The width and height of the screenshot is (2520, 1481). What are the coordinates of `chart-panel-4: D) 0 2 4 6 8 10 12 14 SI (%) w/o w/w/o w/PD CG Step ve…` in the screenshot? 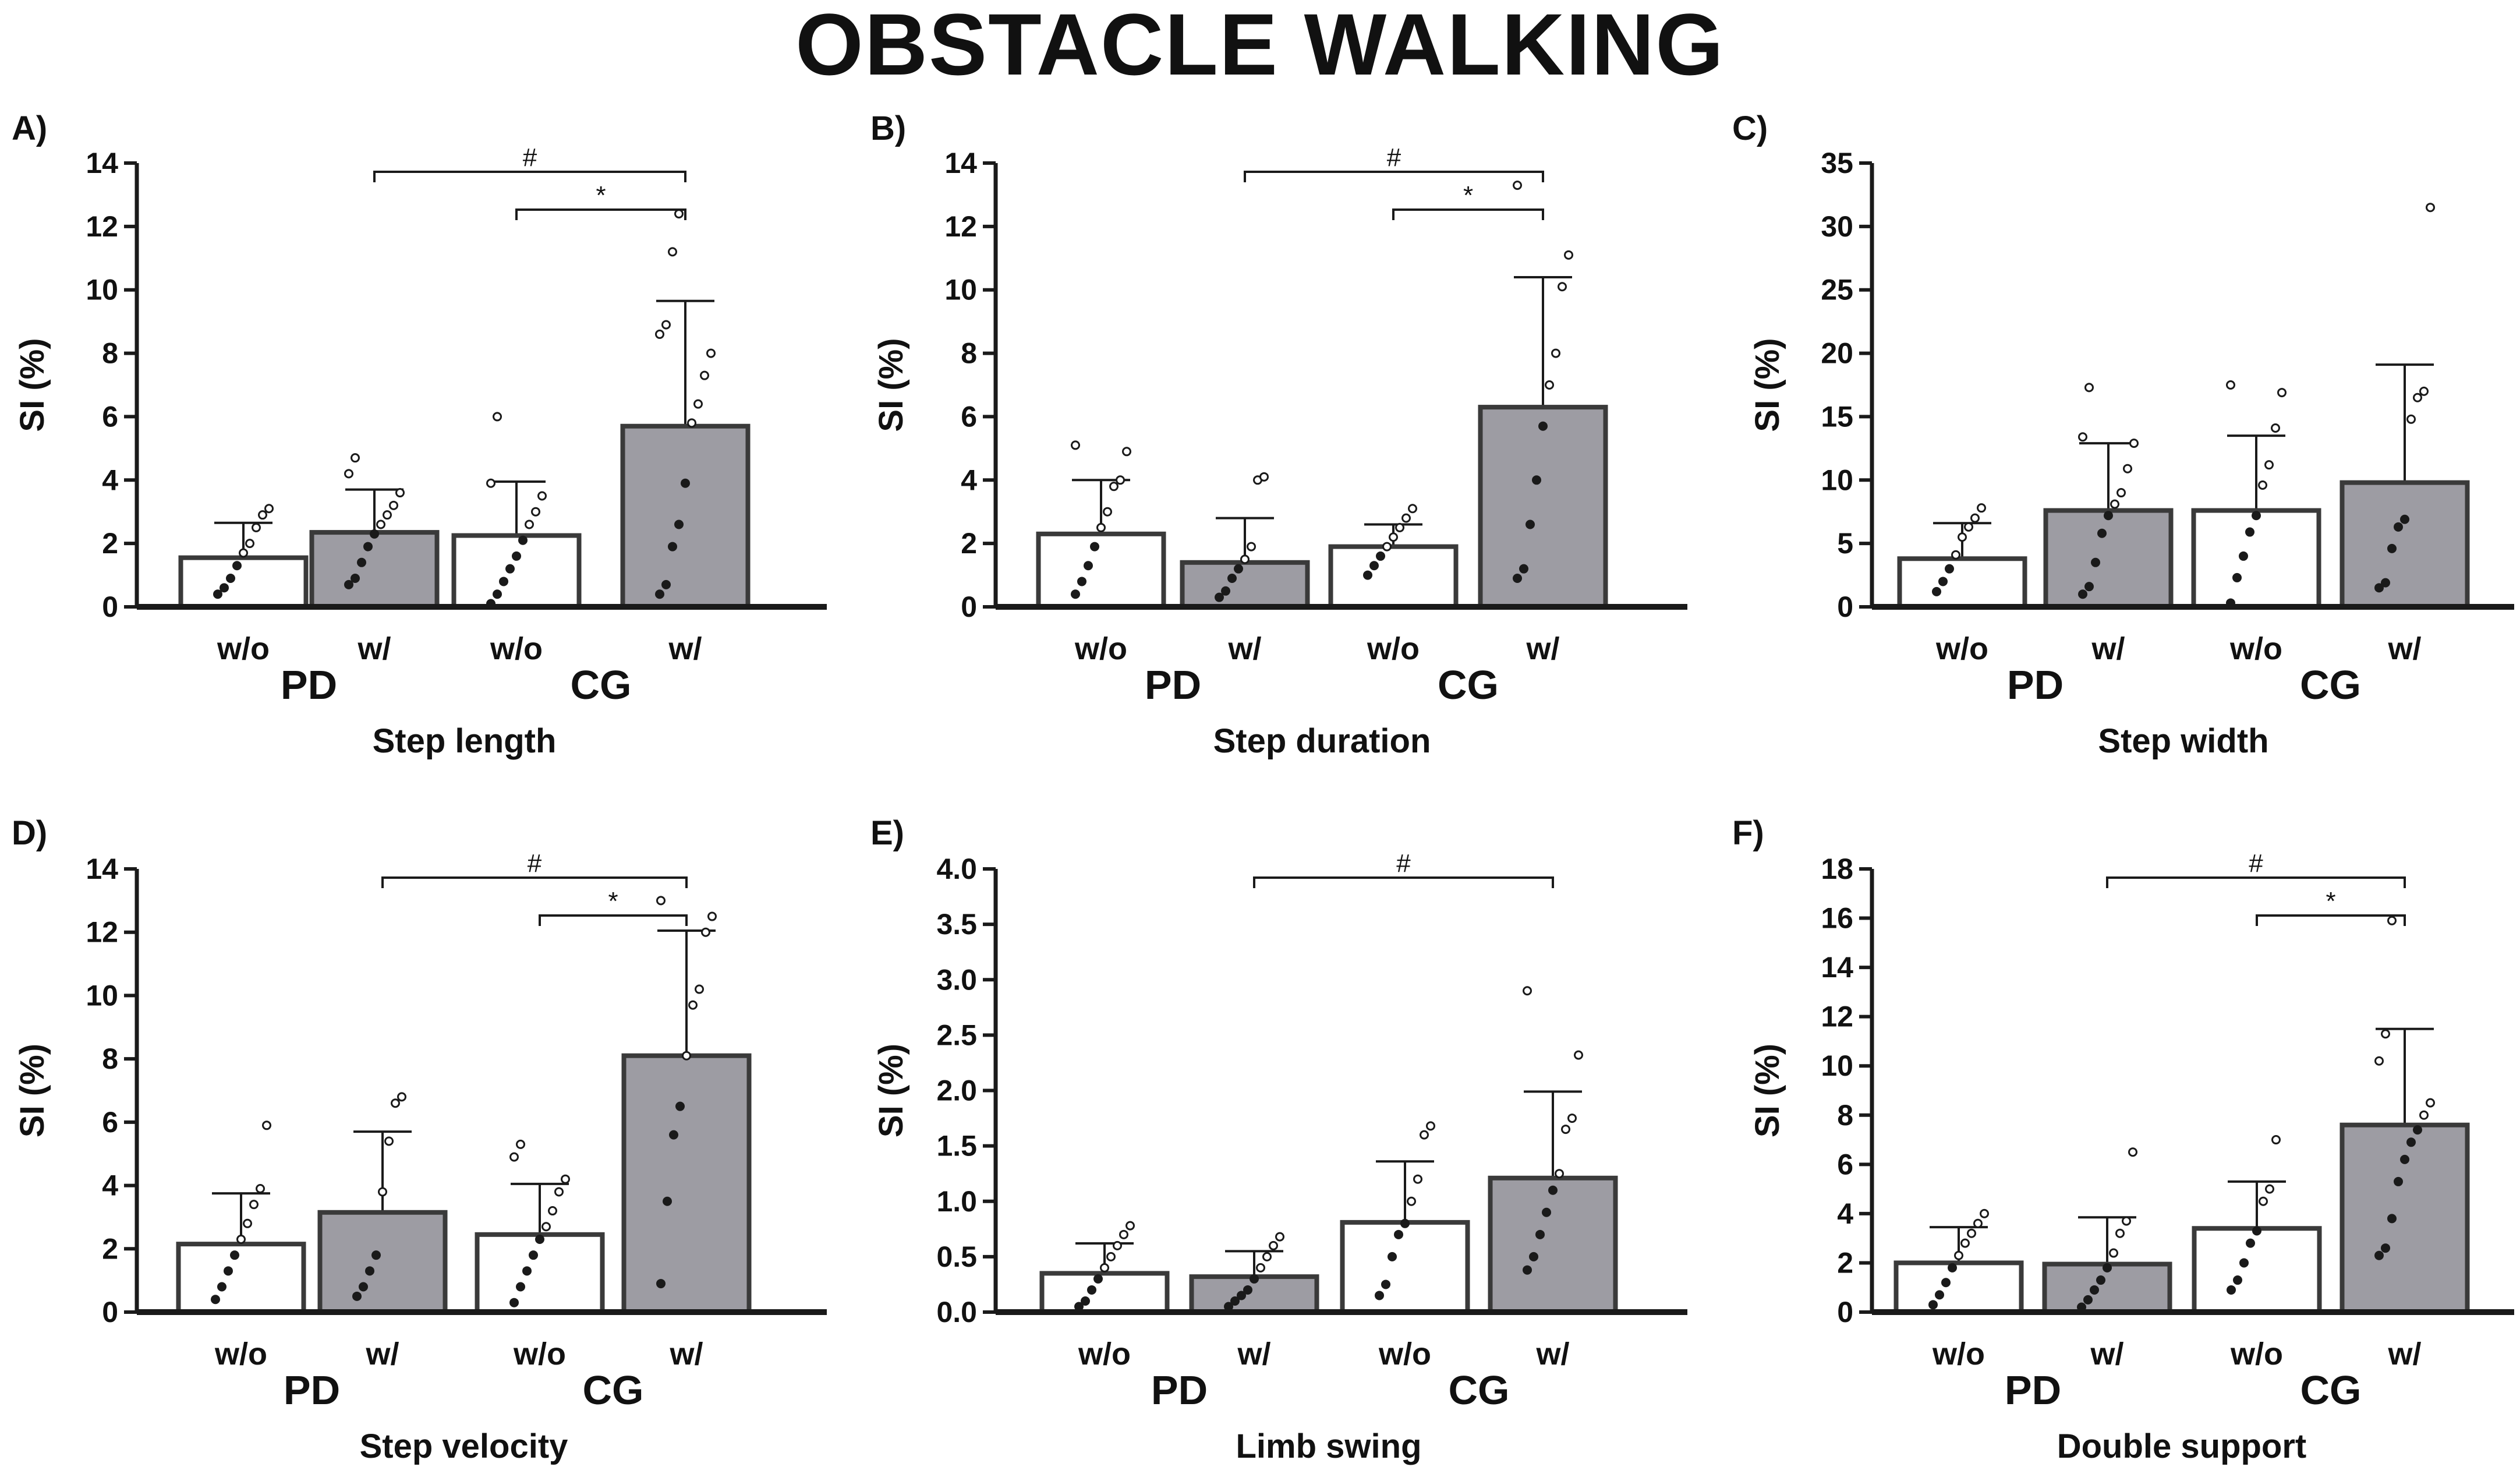 It's located at (419, 1139).